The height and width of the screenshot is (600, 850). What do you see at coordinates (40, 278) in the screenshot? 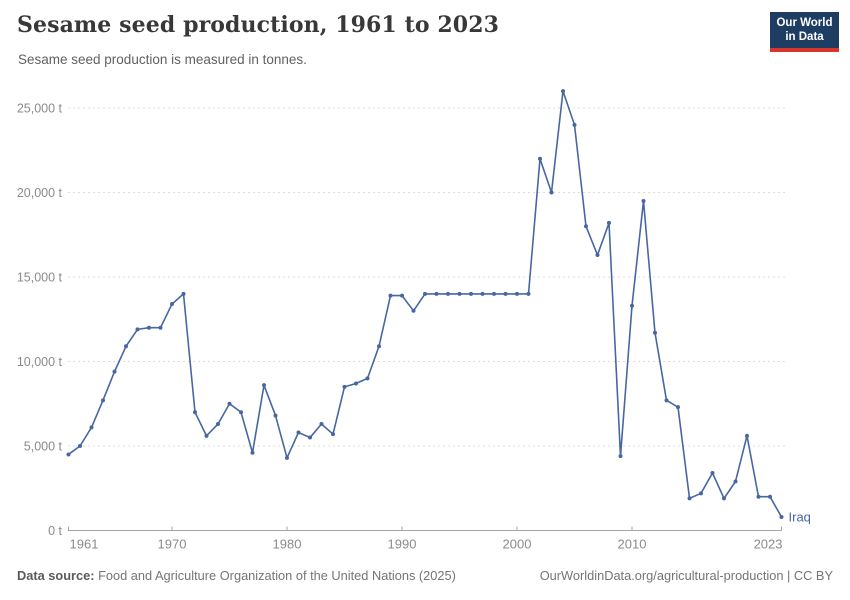
I see `y-axis-tick-label: 15,000 t` at bounding box center [40, 278].